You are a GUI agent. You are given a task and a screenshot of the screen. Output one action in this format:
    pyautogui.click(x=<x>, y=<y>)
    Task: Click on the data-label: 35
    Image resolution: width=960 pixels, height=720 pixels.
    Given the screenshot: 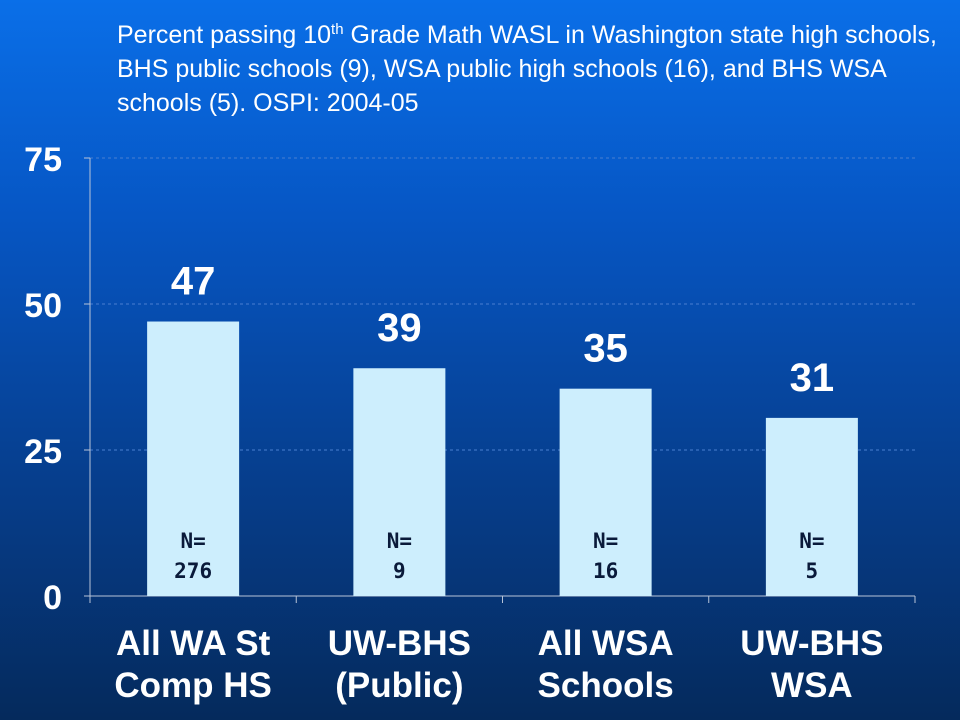 What is the action you would take?
    pyautogui.click(x=605, y=349)
    